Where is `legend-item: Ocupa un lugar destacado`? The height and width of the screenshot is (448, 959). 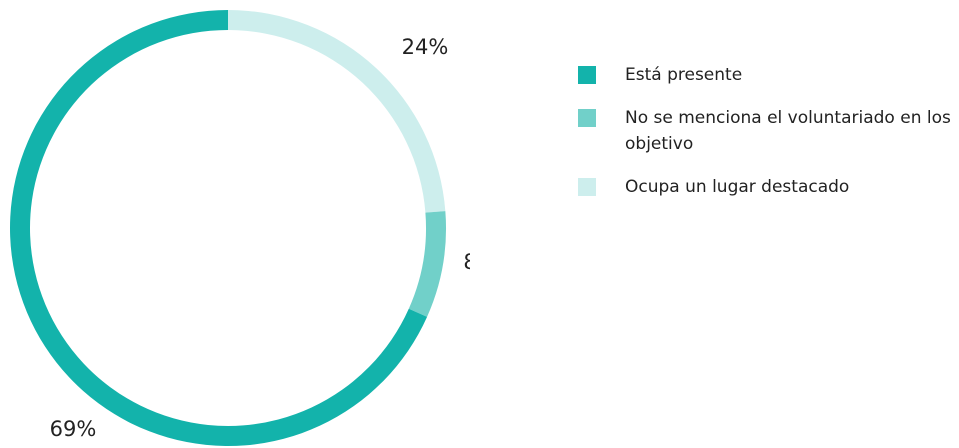
legend-item: Ocupa un lugar destacado is located at coordinates (768, 187).